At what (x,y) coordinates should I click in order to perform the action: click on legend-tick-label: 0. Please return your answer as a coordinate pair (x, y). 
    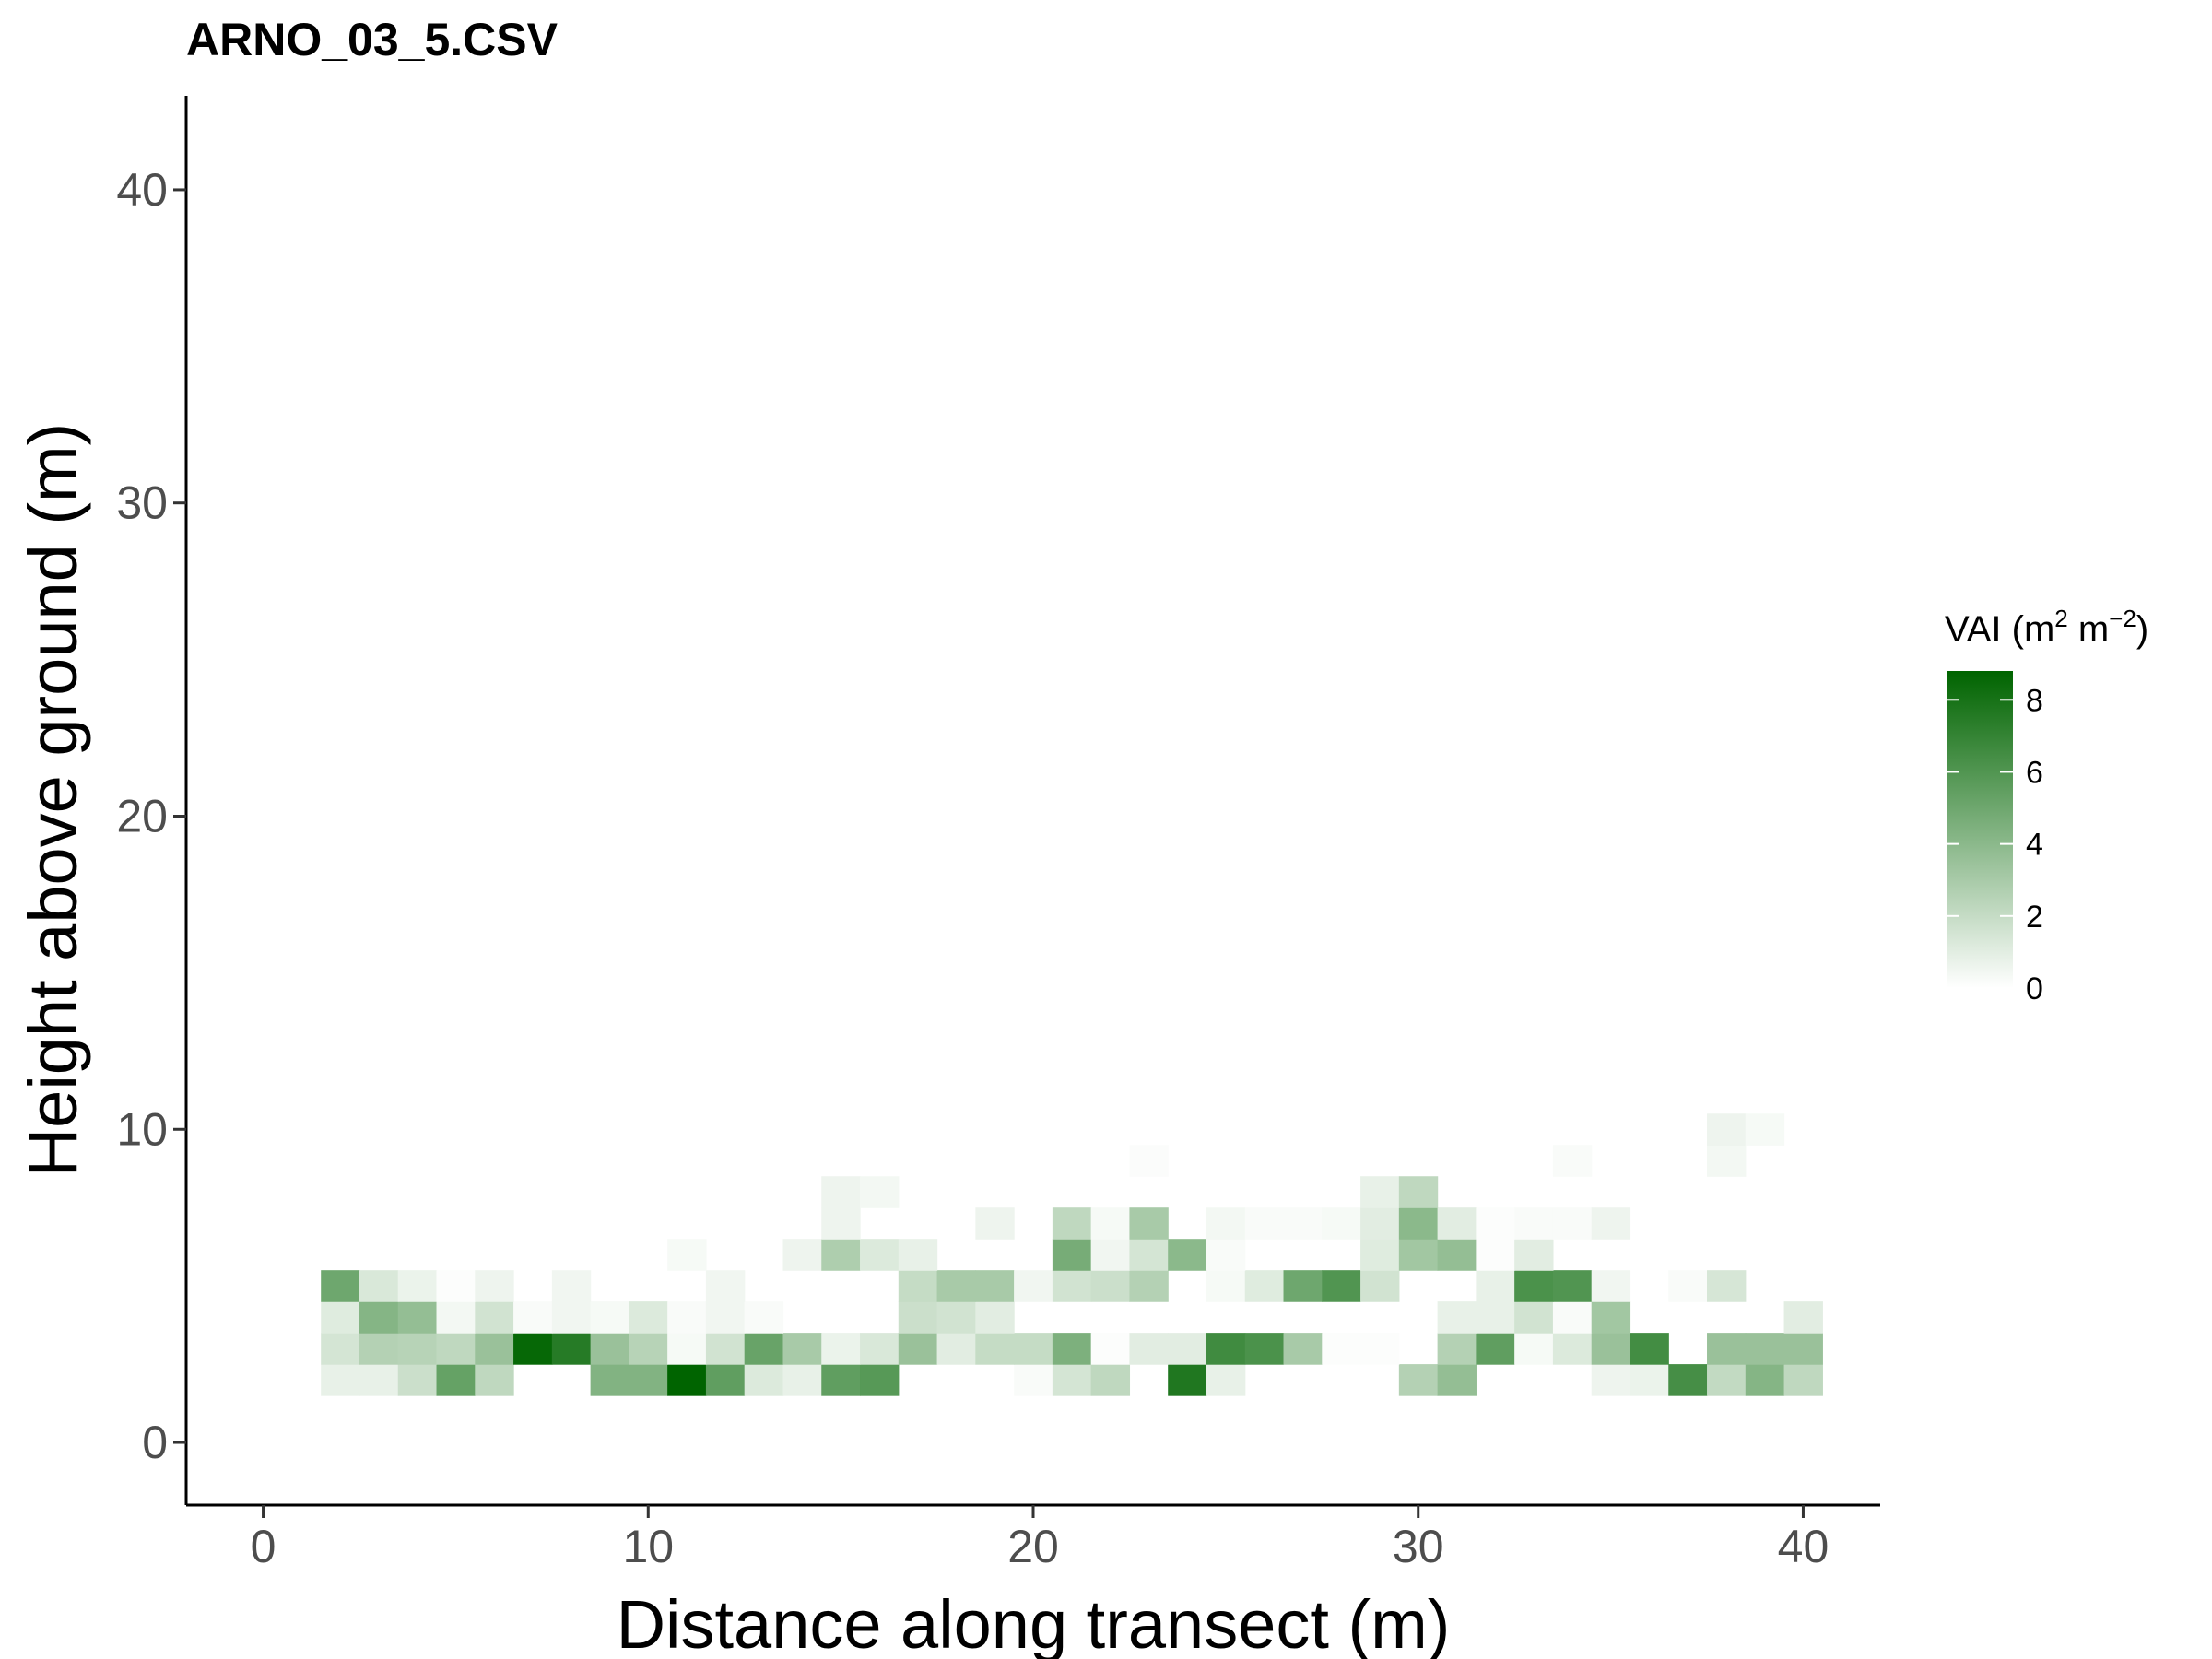
    Looking at the image, I should click on (2034, 988).